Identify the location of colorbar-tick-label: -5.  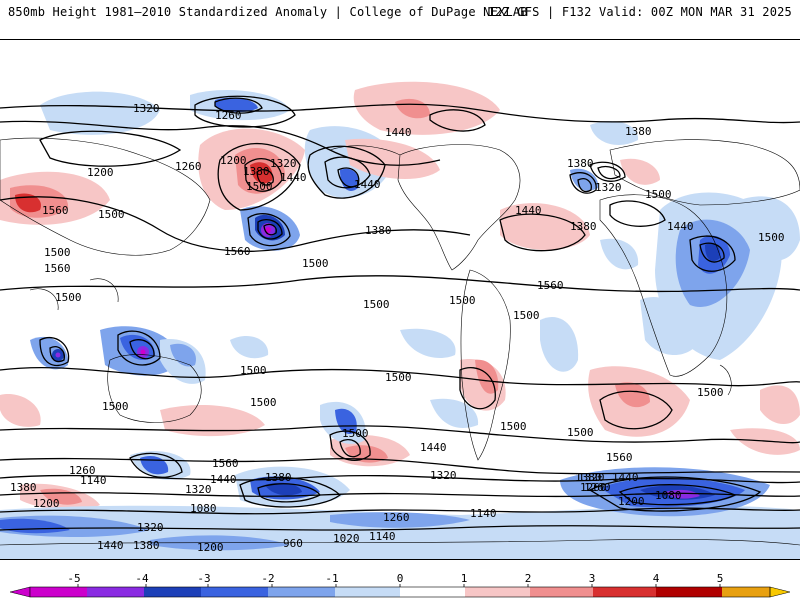
(73, 578).